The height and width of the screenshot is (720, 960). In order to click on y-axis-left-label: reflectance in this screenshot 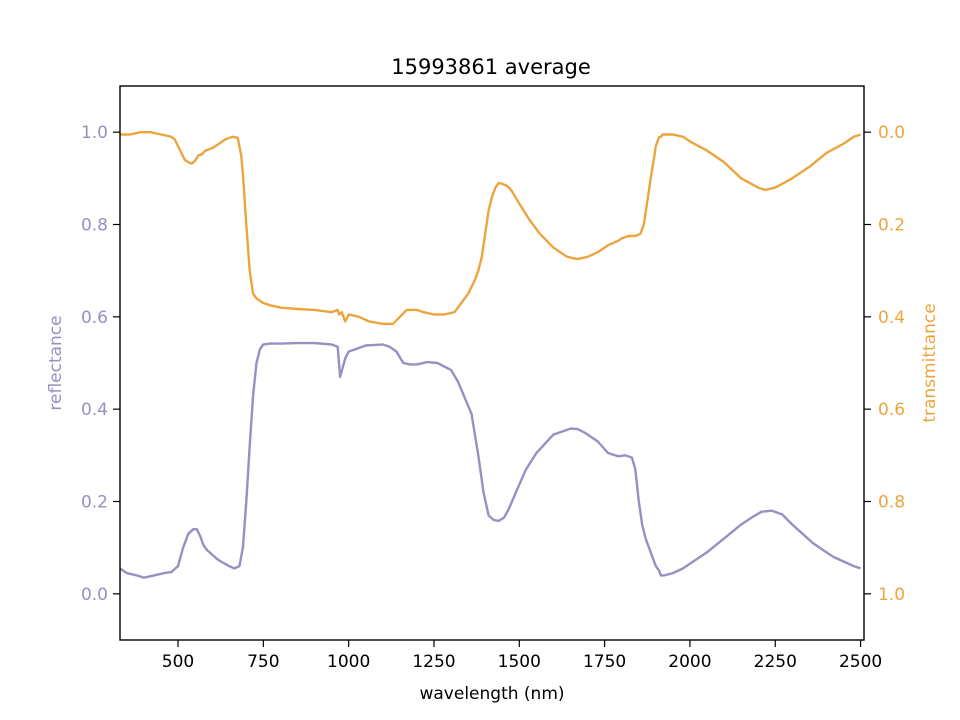, I will do `click(56, 362)`.